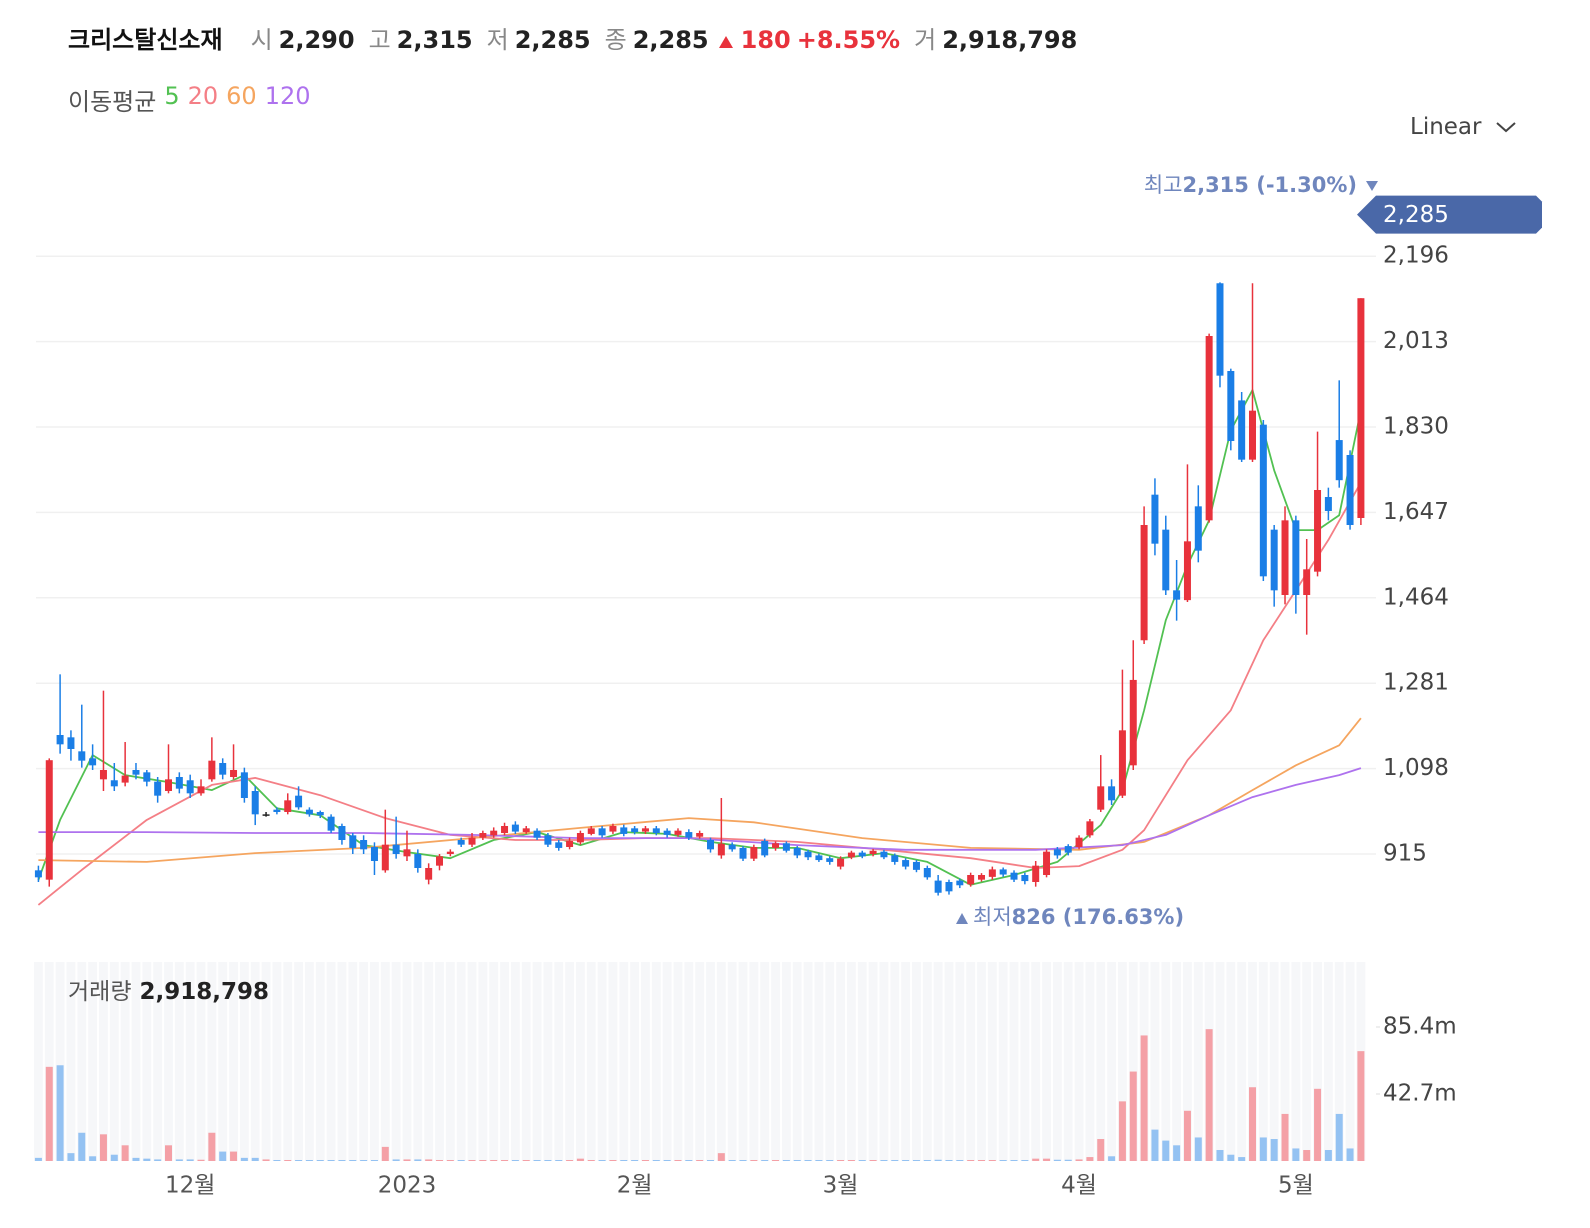 The image size is (1590, 1228). What do you see at coordinates (1463, 127) in the screenshot?
I see `scale-select: Linear` at bounding box center [1463, 127].